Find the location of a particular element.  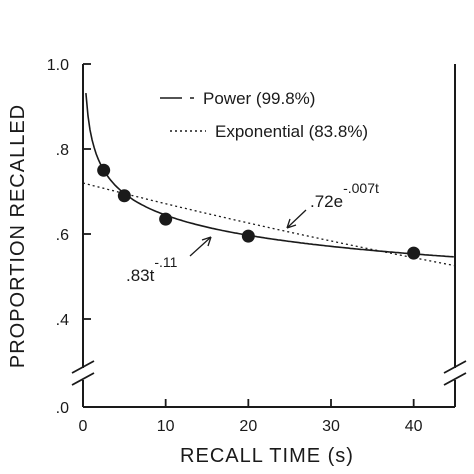

exponential-equation-exponent: -.007t is located at coordinates (361, 188).